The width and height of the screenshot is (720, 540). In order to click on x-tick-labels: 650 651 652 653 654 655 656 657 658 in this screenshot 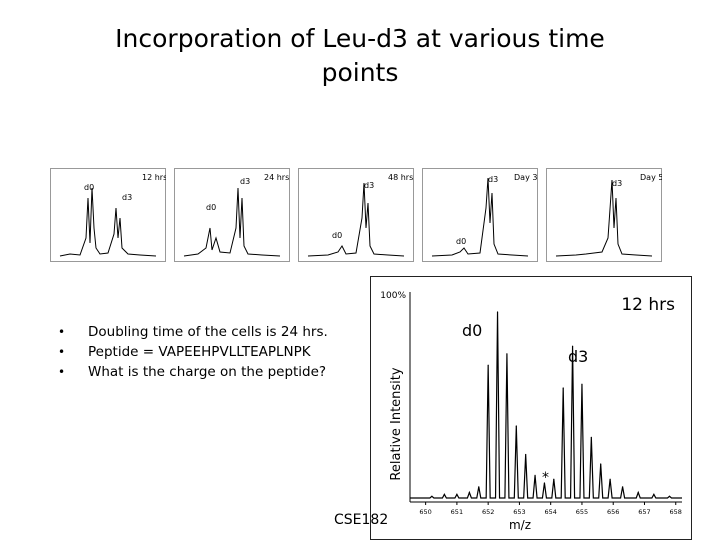, I will do `click(550, 509)`.